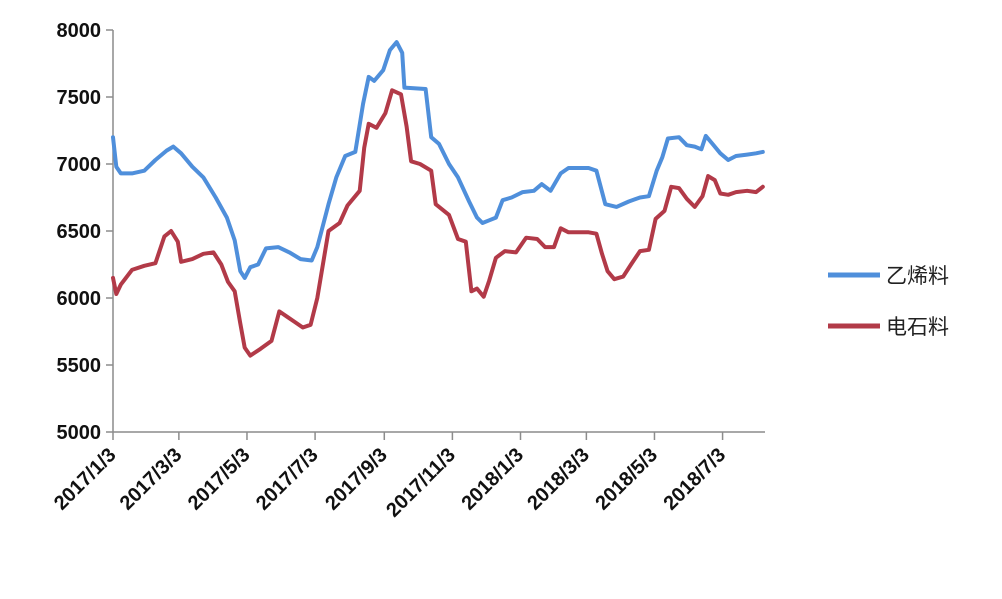  Describe the element at coordinates (694, 479) in the screenshot. I see `x-tick-label: 2018/7/3` at that location.